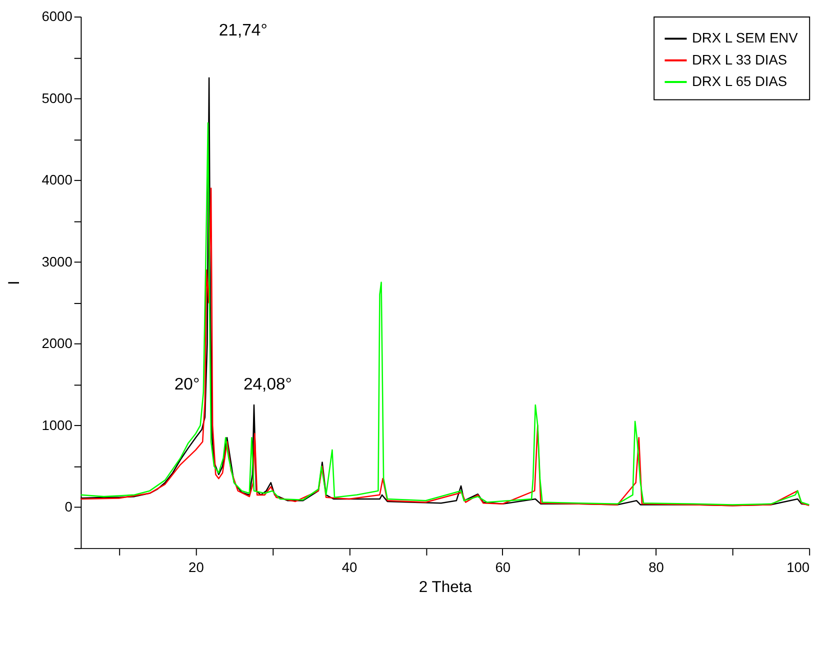  I want to click on legend-label: DRX L SEM ENV, so click(745, 38).